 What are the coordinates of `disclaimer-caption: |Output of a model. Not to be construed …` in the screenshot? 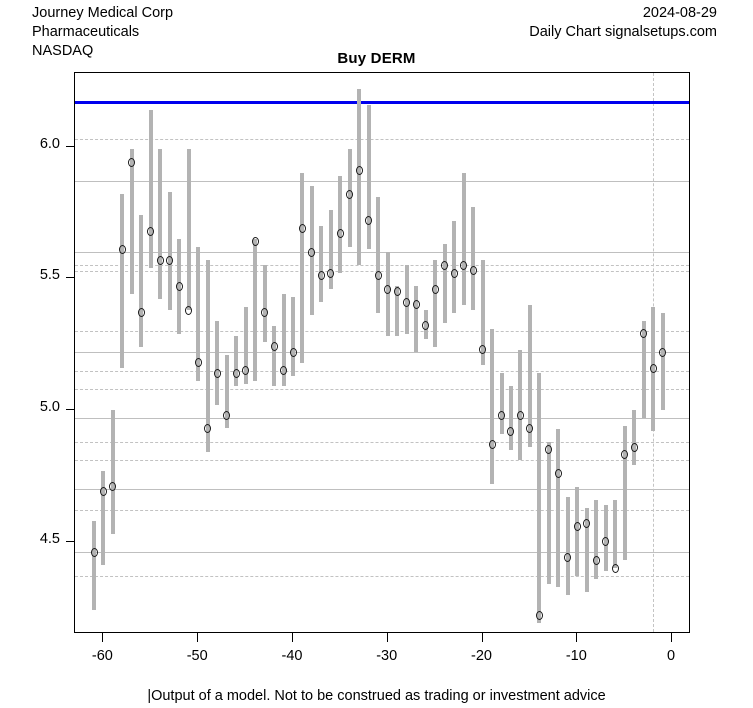 It's located at (376, 696).